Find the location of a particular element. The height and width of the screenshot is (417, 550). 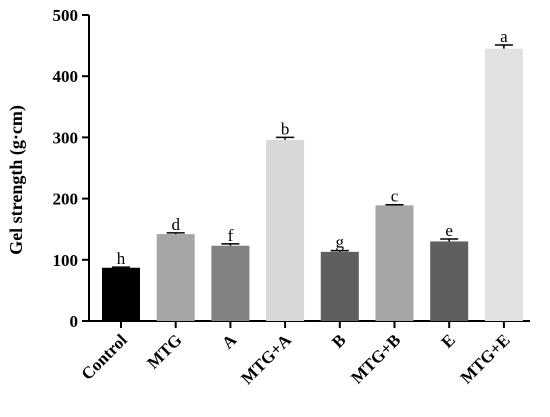

y-tick-label: 300 is located at coordinates (66, 137).